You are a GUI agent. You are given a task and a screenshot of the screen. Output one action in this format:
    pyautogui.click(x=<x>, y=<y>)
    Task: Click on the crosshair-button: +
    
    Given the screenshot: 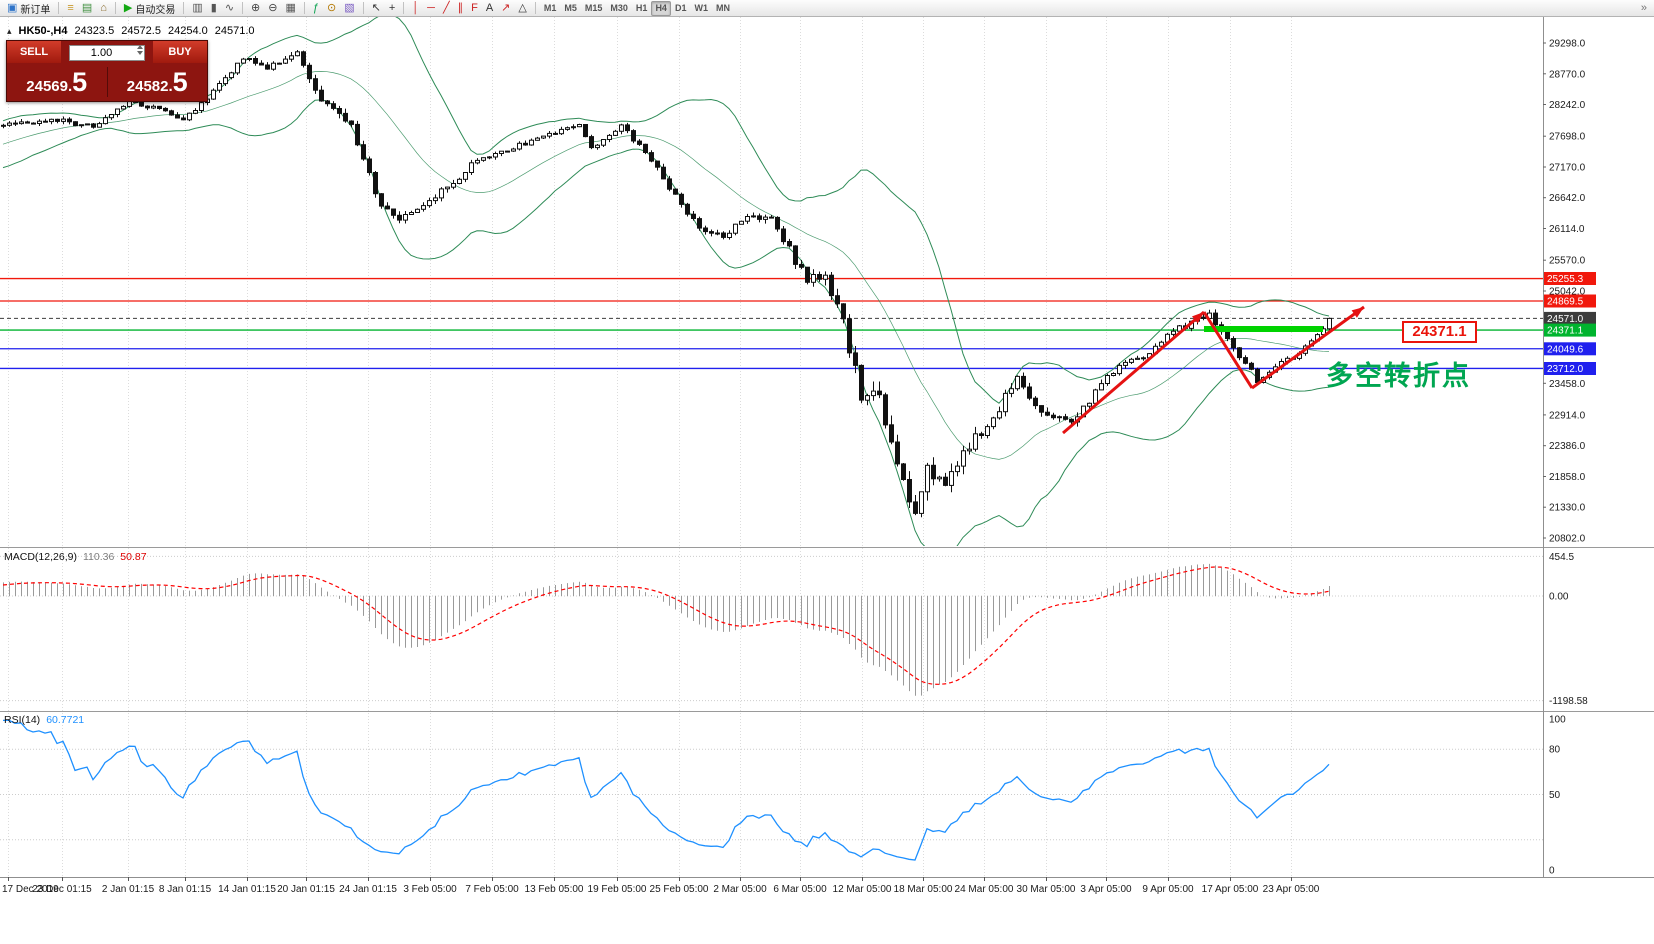 What is the action you would take?
    pyautogui.click(x=392, y=8)
    